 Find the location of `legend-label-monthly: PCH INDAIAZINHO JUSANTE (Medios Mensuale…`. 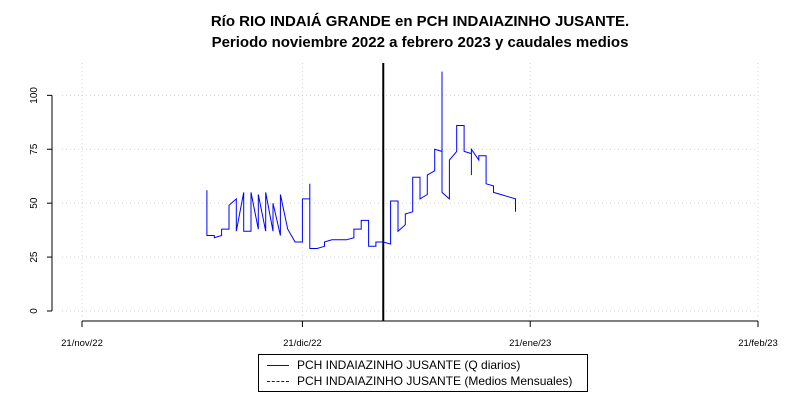

legend-label-monthly: PCH INDAIAZINHO JUSANTE (Medios Mensuale… is located at coordinates (435, 381).